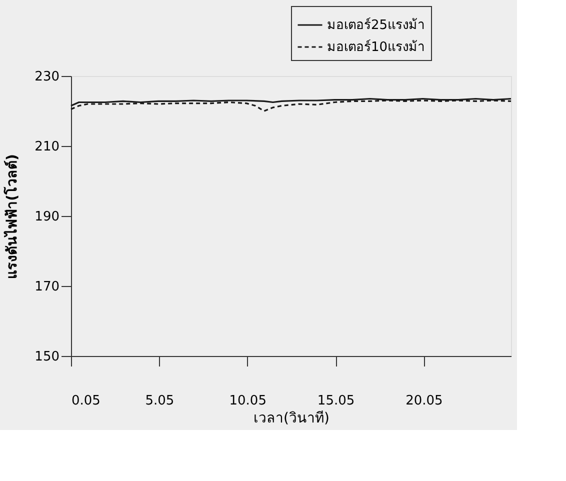  I want to click on x-tick-label: 15.05, so click(336, 401).